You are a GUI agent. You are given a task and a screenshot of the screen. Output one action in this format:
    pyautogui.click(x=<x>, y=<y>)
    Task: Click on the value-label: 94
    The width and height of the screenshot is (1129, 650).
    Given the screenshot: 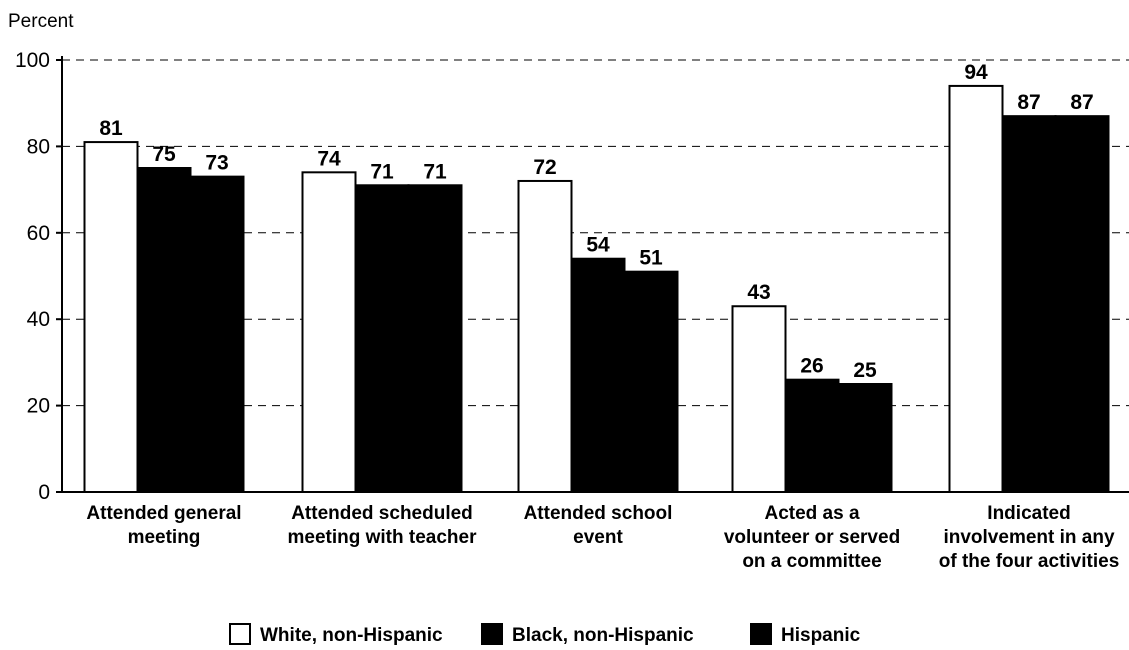 What is the action you would take?
    pyautogui.click(x=976, y=72)
    